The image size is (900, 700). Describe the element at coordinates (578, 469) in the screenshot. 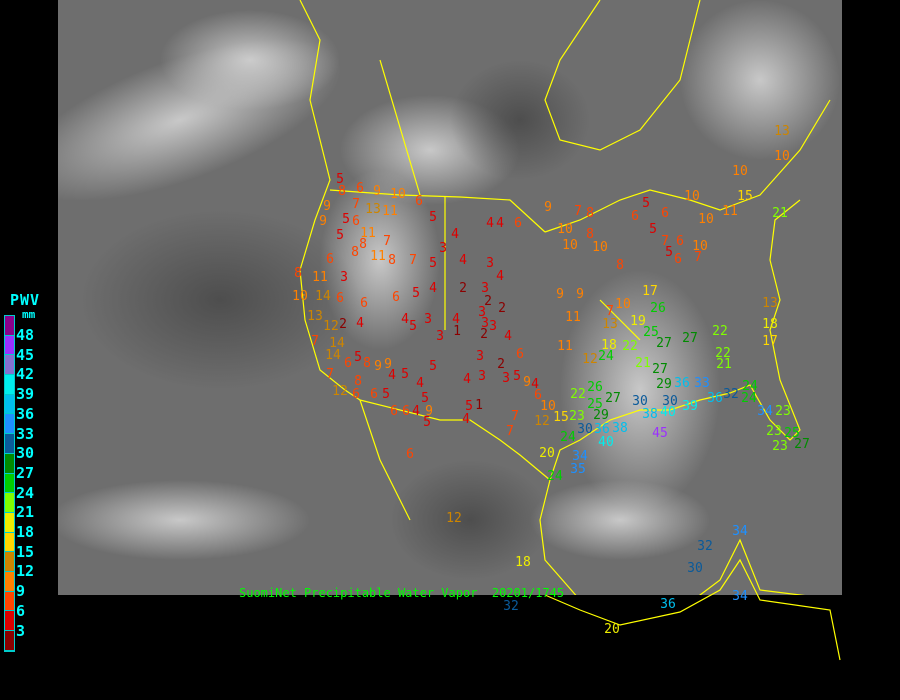

I see `station-pwv-label: 35` at that location.